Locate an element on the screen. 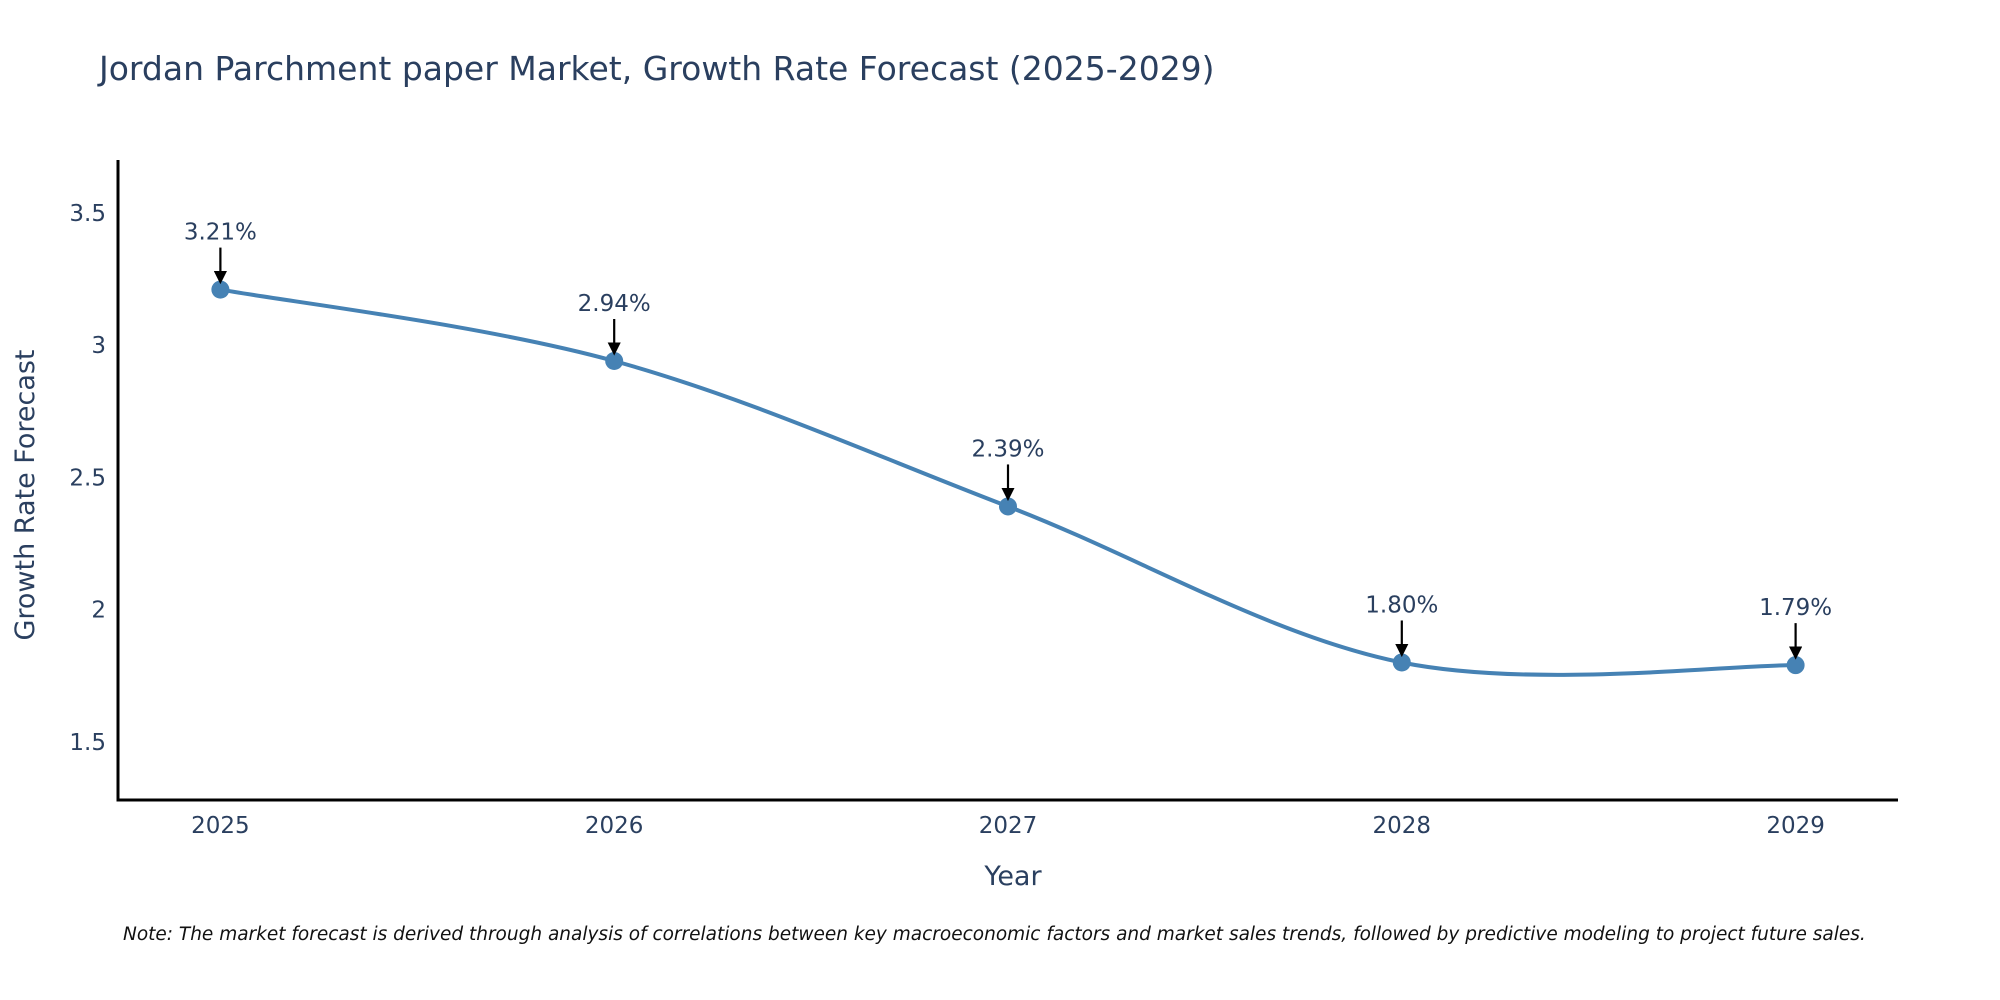 The width and height of the screenshot is (2000, 1000). data-label: 2.39% is located at coordinates (1007, 449).